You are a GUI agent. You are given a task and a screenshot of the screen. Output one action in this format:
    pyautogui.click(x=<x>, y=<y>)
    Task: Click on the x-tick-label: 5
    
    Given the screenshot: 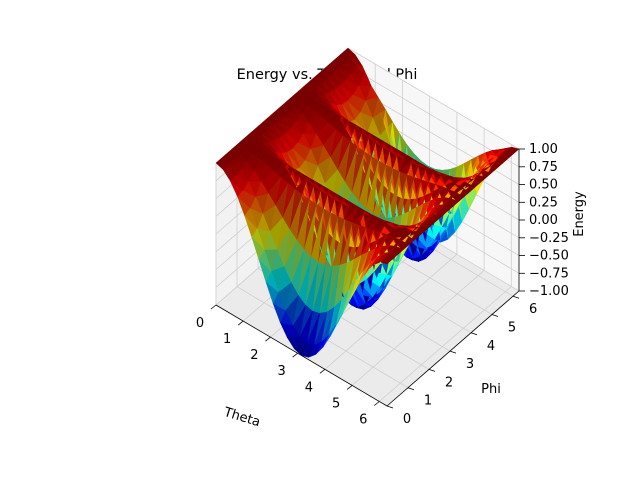 What is the action you would take?
    pyautogui.click(x=336, y=403)
    